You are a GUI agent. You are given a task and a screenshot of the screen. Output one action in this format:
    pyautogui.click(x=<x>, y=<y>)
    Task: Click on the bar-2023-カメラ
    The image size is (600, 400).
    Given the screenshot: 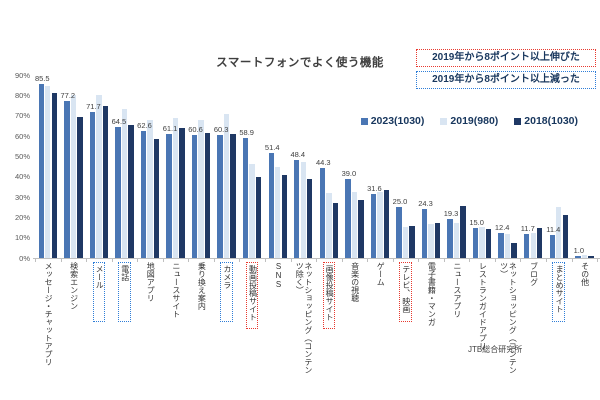 What is the action you would take?
    pyautogui.click(x=220, y=196)
    